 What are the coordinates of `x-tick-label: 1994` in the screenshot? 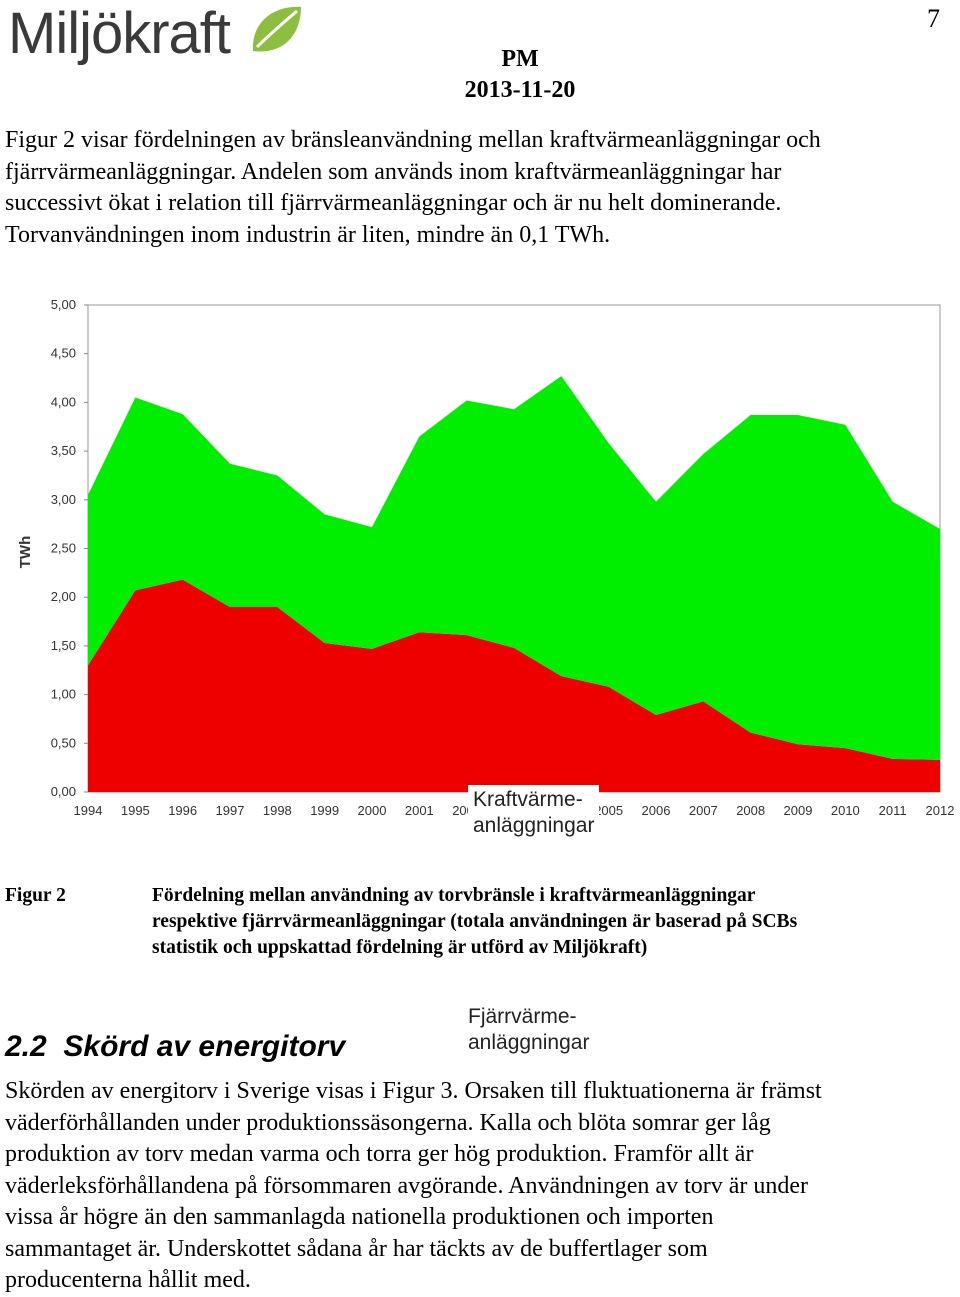 It's located at (88, 810).